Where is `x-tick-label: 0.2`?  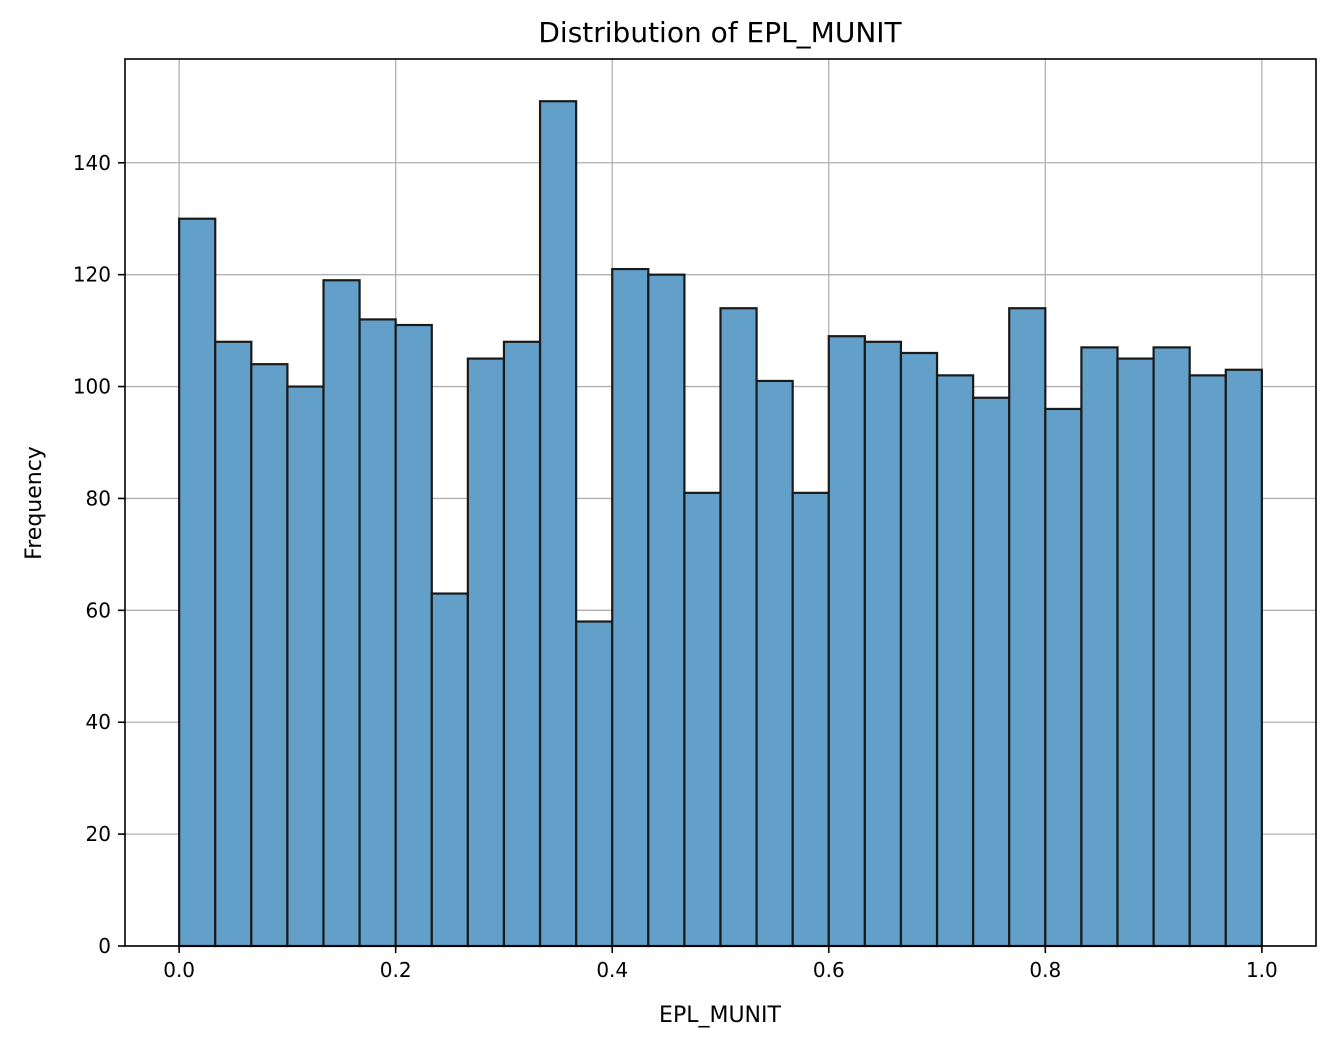
x-tick-label: 0.2 is located at coordinates (396, 970).